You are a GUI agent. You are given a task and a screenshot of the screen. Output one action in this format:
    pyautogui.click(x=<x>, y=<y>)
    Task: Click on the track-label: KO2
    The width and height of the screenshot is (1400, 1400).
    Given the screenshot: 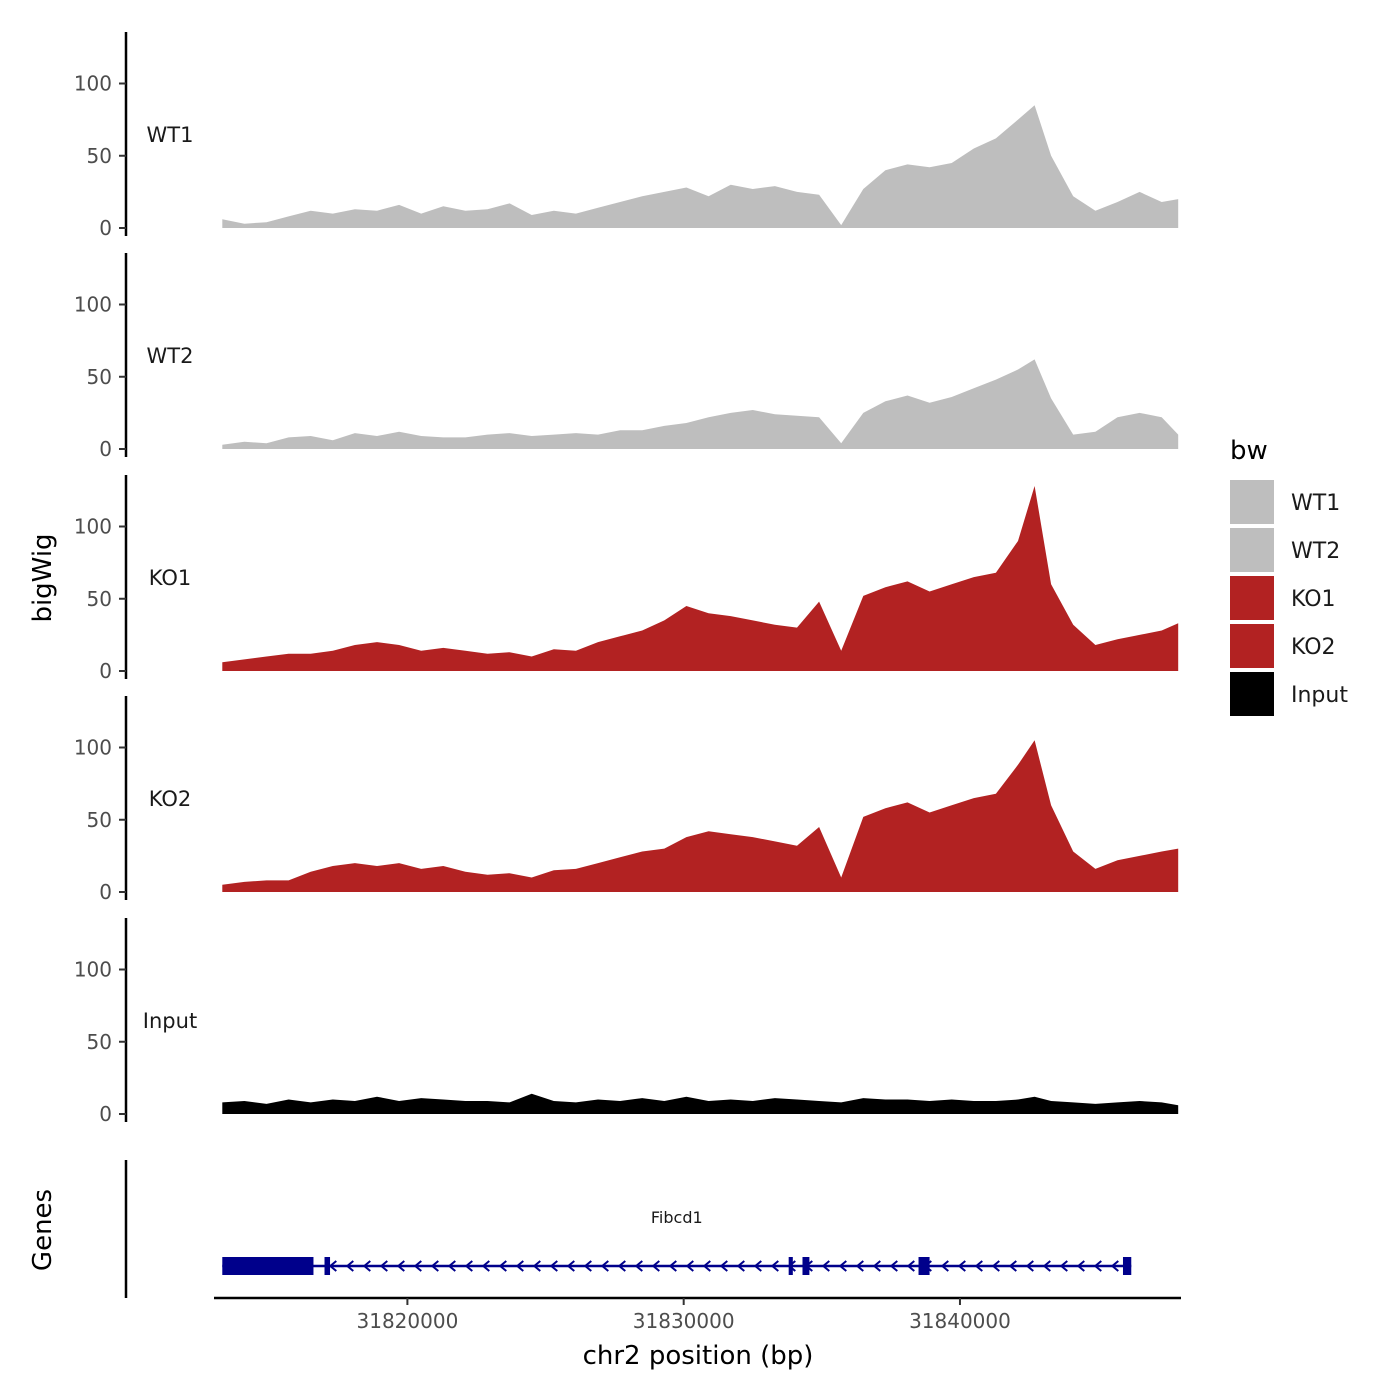 What is the action you would take?
    pyautogui.click(x=170, y=799)
    